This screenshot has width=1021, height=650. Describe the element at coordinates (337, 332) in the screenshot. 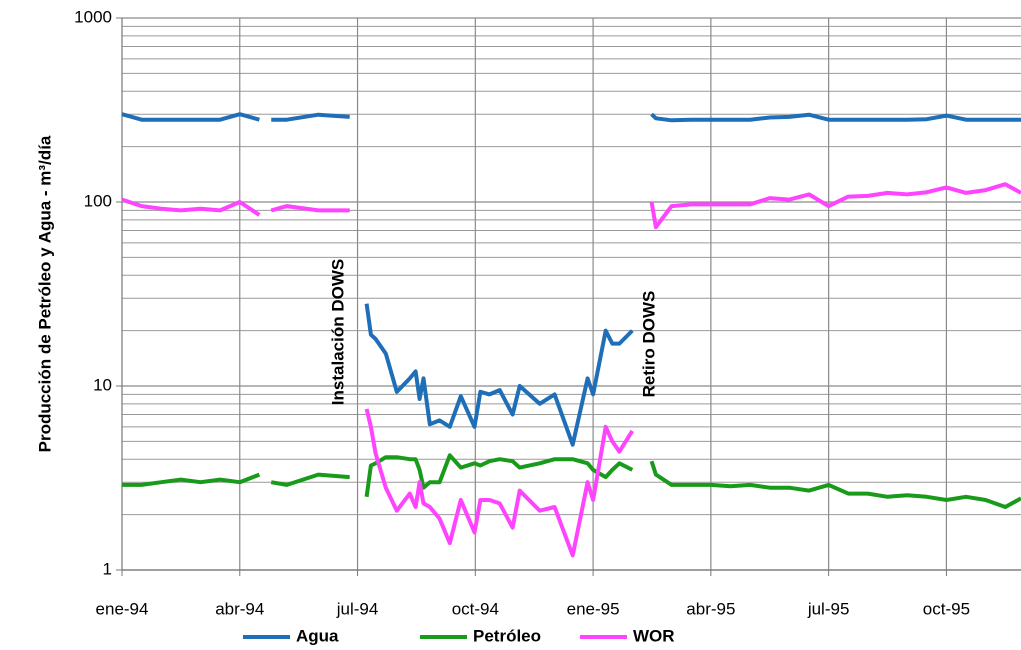

I see `annotation: Instalación DOWS` at that location.